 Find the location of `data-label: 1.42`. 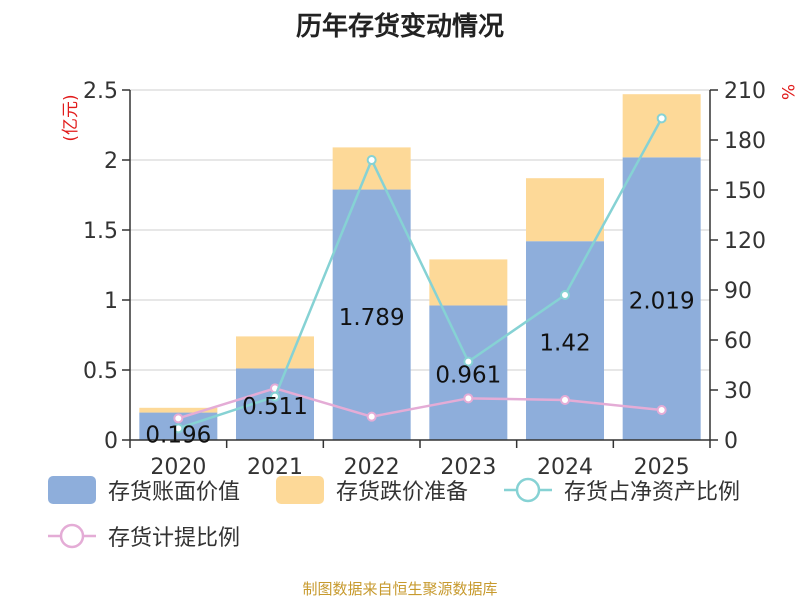

data-label: 1.42 is located at coordinates (564, 344).